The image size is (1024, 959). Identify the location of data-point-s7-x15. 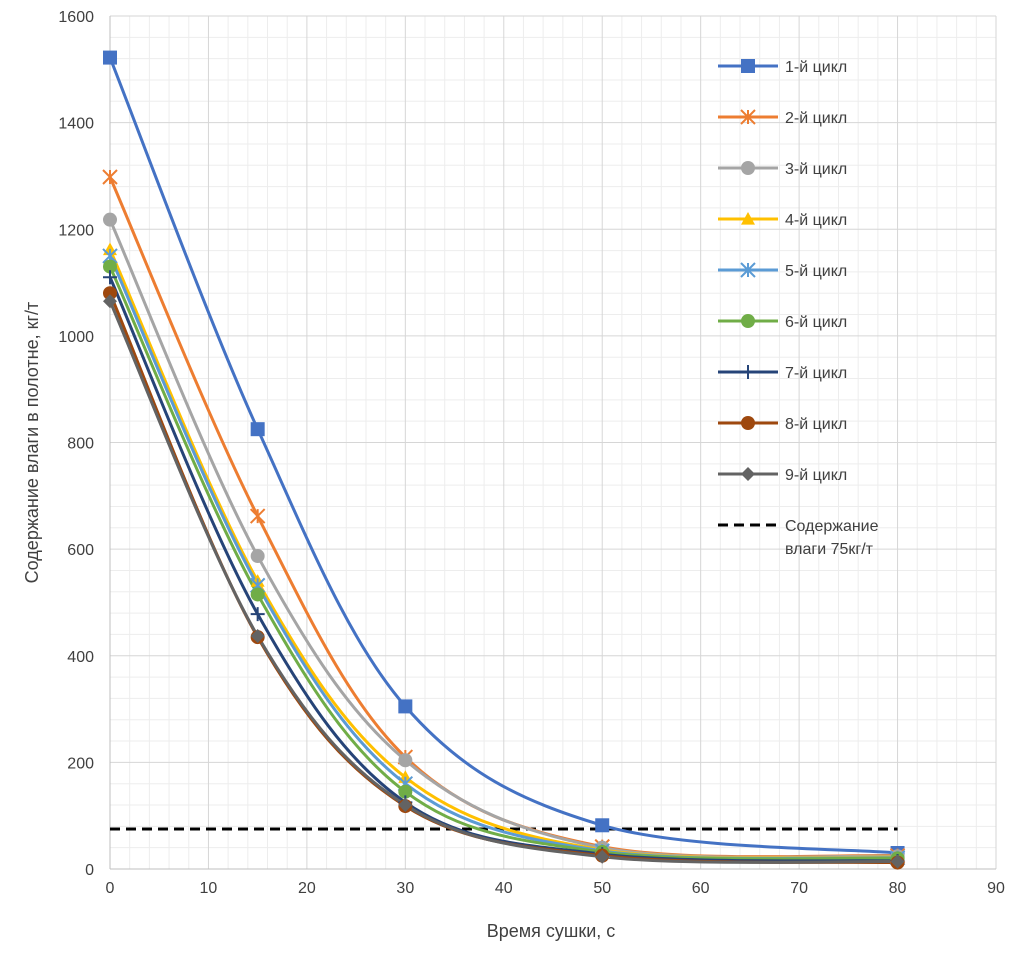
(257, 614).